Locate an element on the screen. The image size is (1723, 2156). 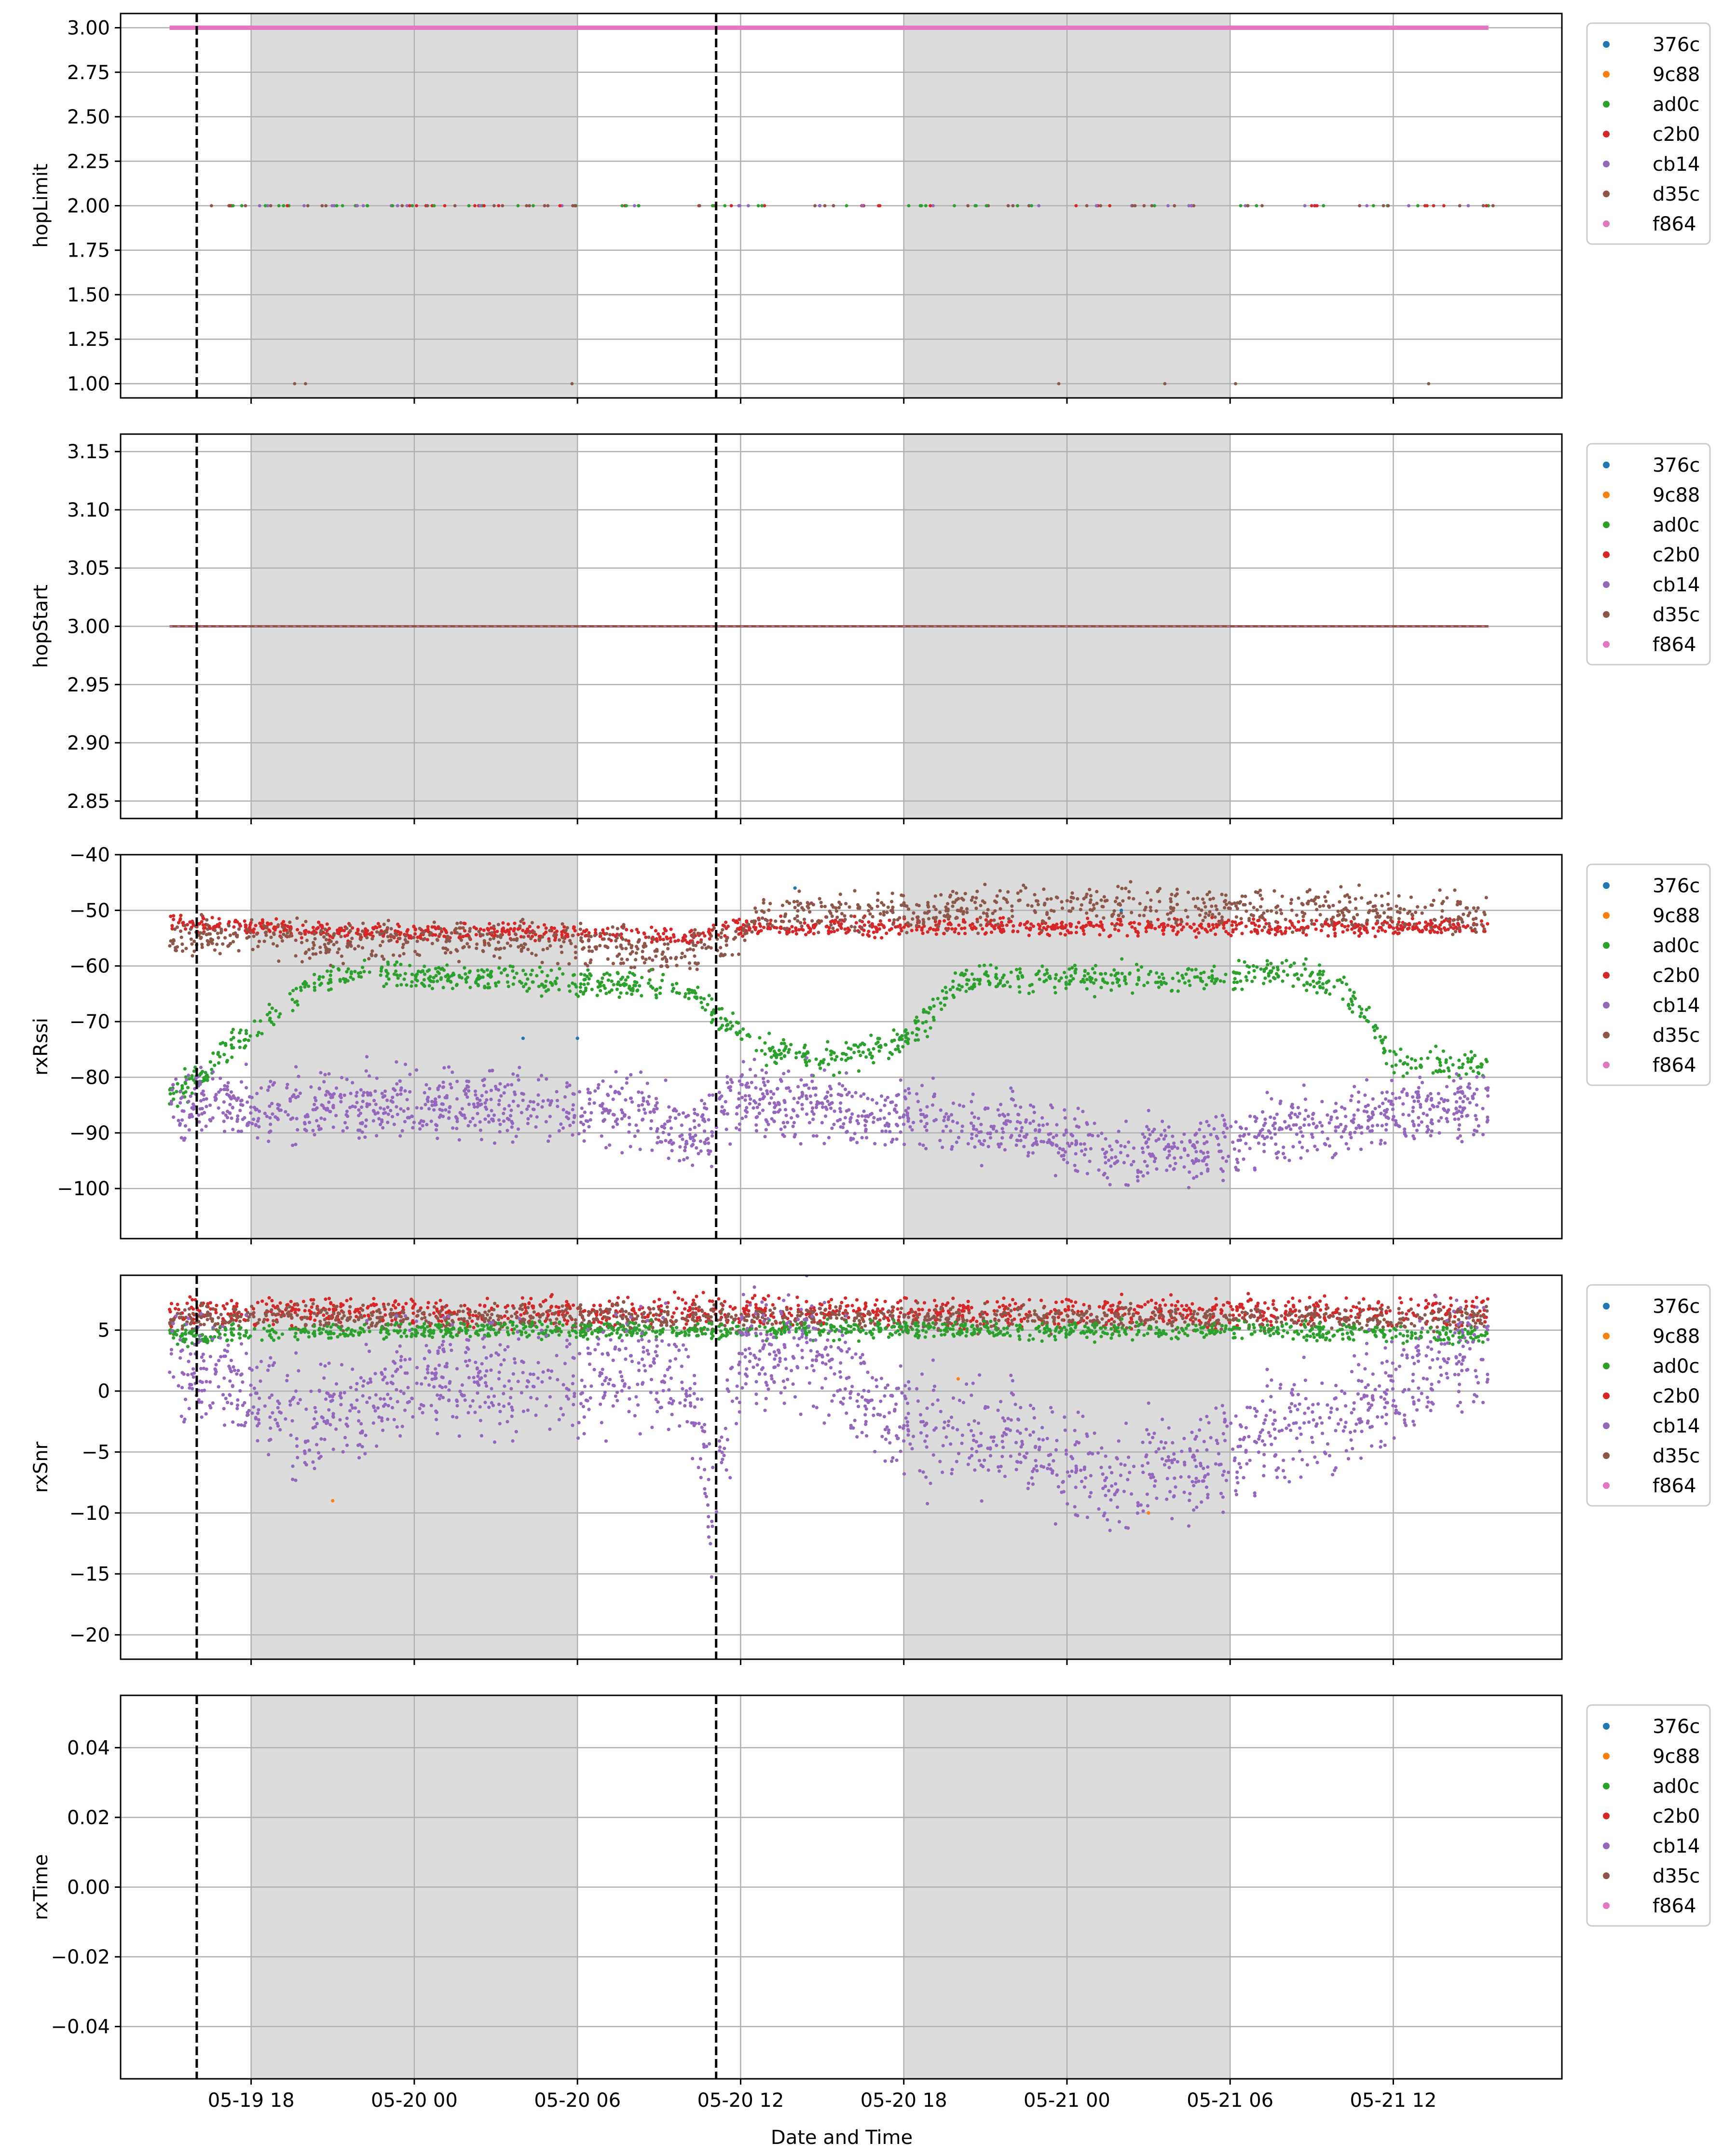
y-tick-label: 3.05 is located at coordinates (88, 569).